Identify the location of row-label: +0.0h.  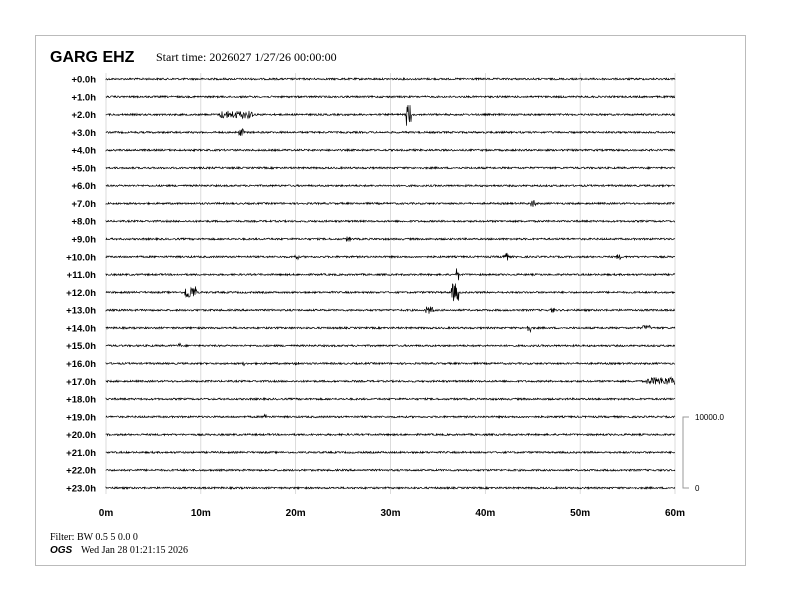
(83, 80).